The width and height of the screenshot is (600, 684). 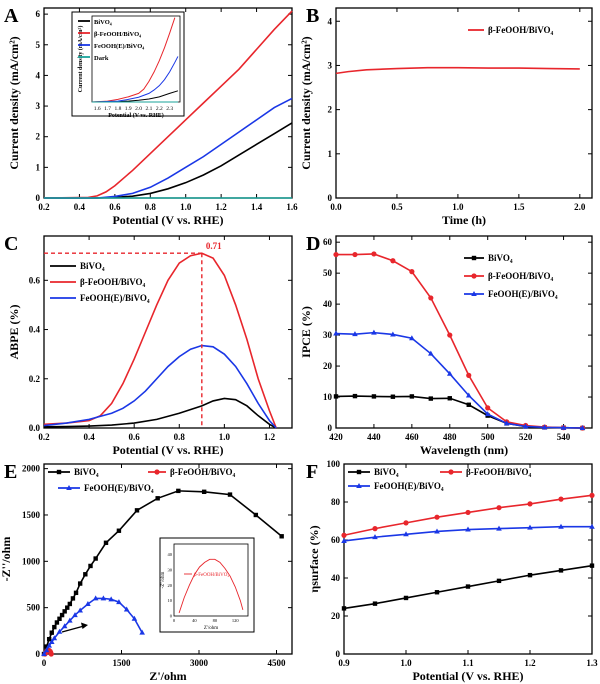 What do you see at coordinates (167, 676) in the screenshot?
I see `x-axis-label: Z'/ohm` at bounding box center [167, 676].